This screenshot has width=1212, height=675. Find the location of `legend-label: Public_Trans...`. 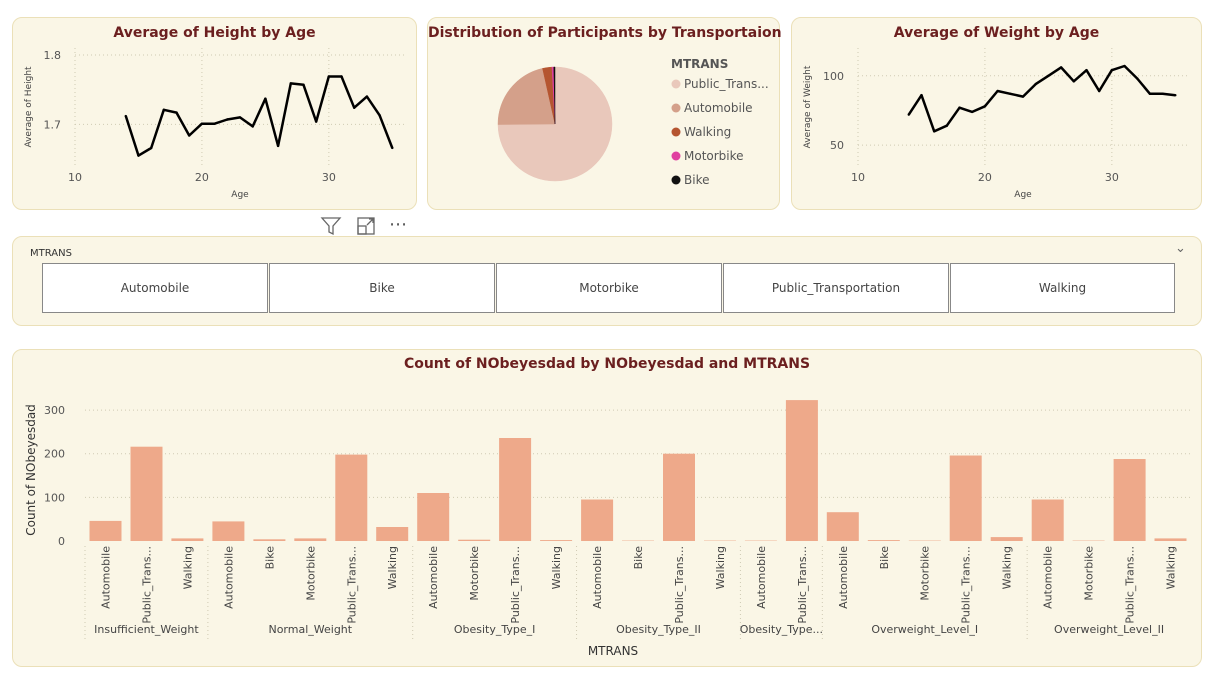

legend-label: Public_Trans... is located at coordinates (726, 84).